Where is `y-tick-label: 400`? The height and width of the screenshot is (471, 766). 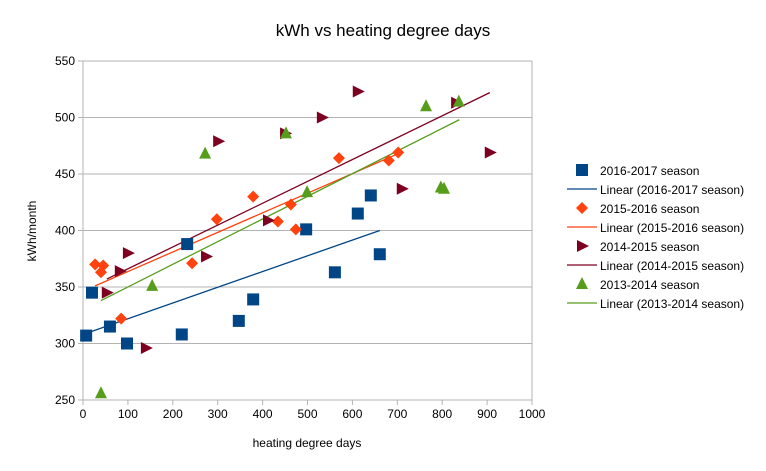 y-tick-label: 400 is located at coordinates (65, 231).